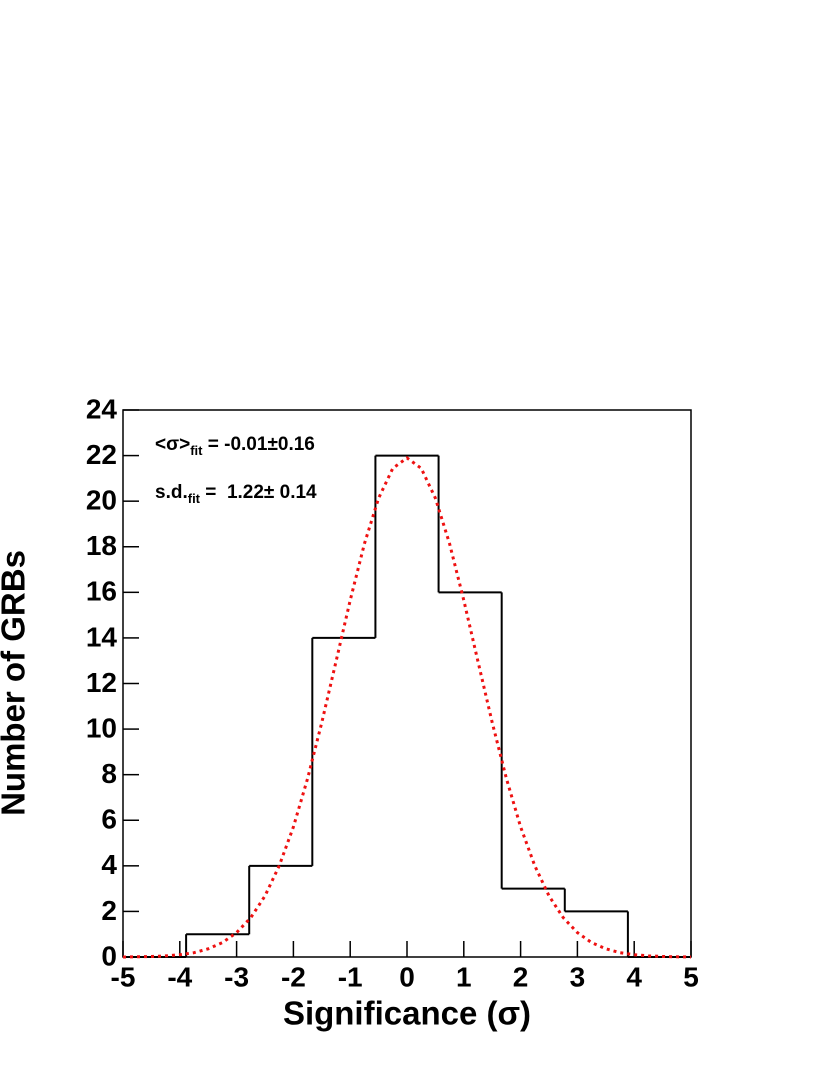 The image size is (830, 1075). What do you see at coordinates (101, 454) in the screenshot?
I see `y-tick-label: 22` at bounding box center [101, 454].